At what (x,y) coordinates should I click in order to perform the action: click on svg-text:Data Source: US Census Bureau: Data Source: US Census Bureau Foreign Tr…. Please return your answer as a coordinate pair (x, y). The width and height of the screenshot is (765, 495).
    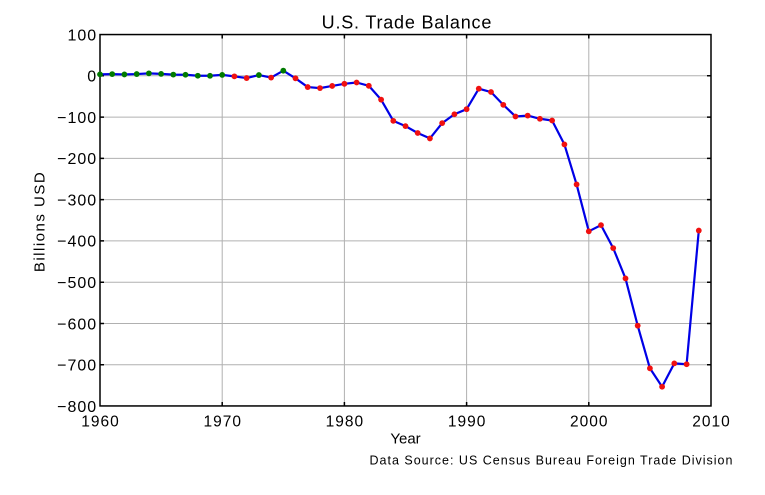
    Looking at the image, I should click on (552, 460).